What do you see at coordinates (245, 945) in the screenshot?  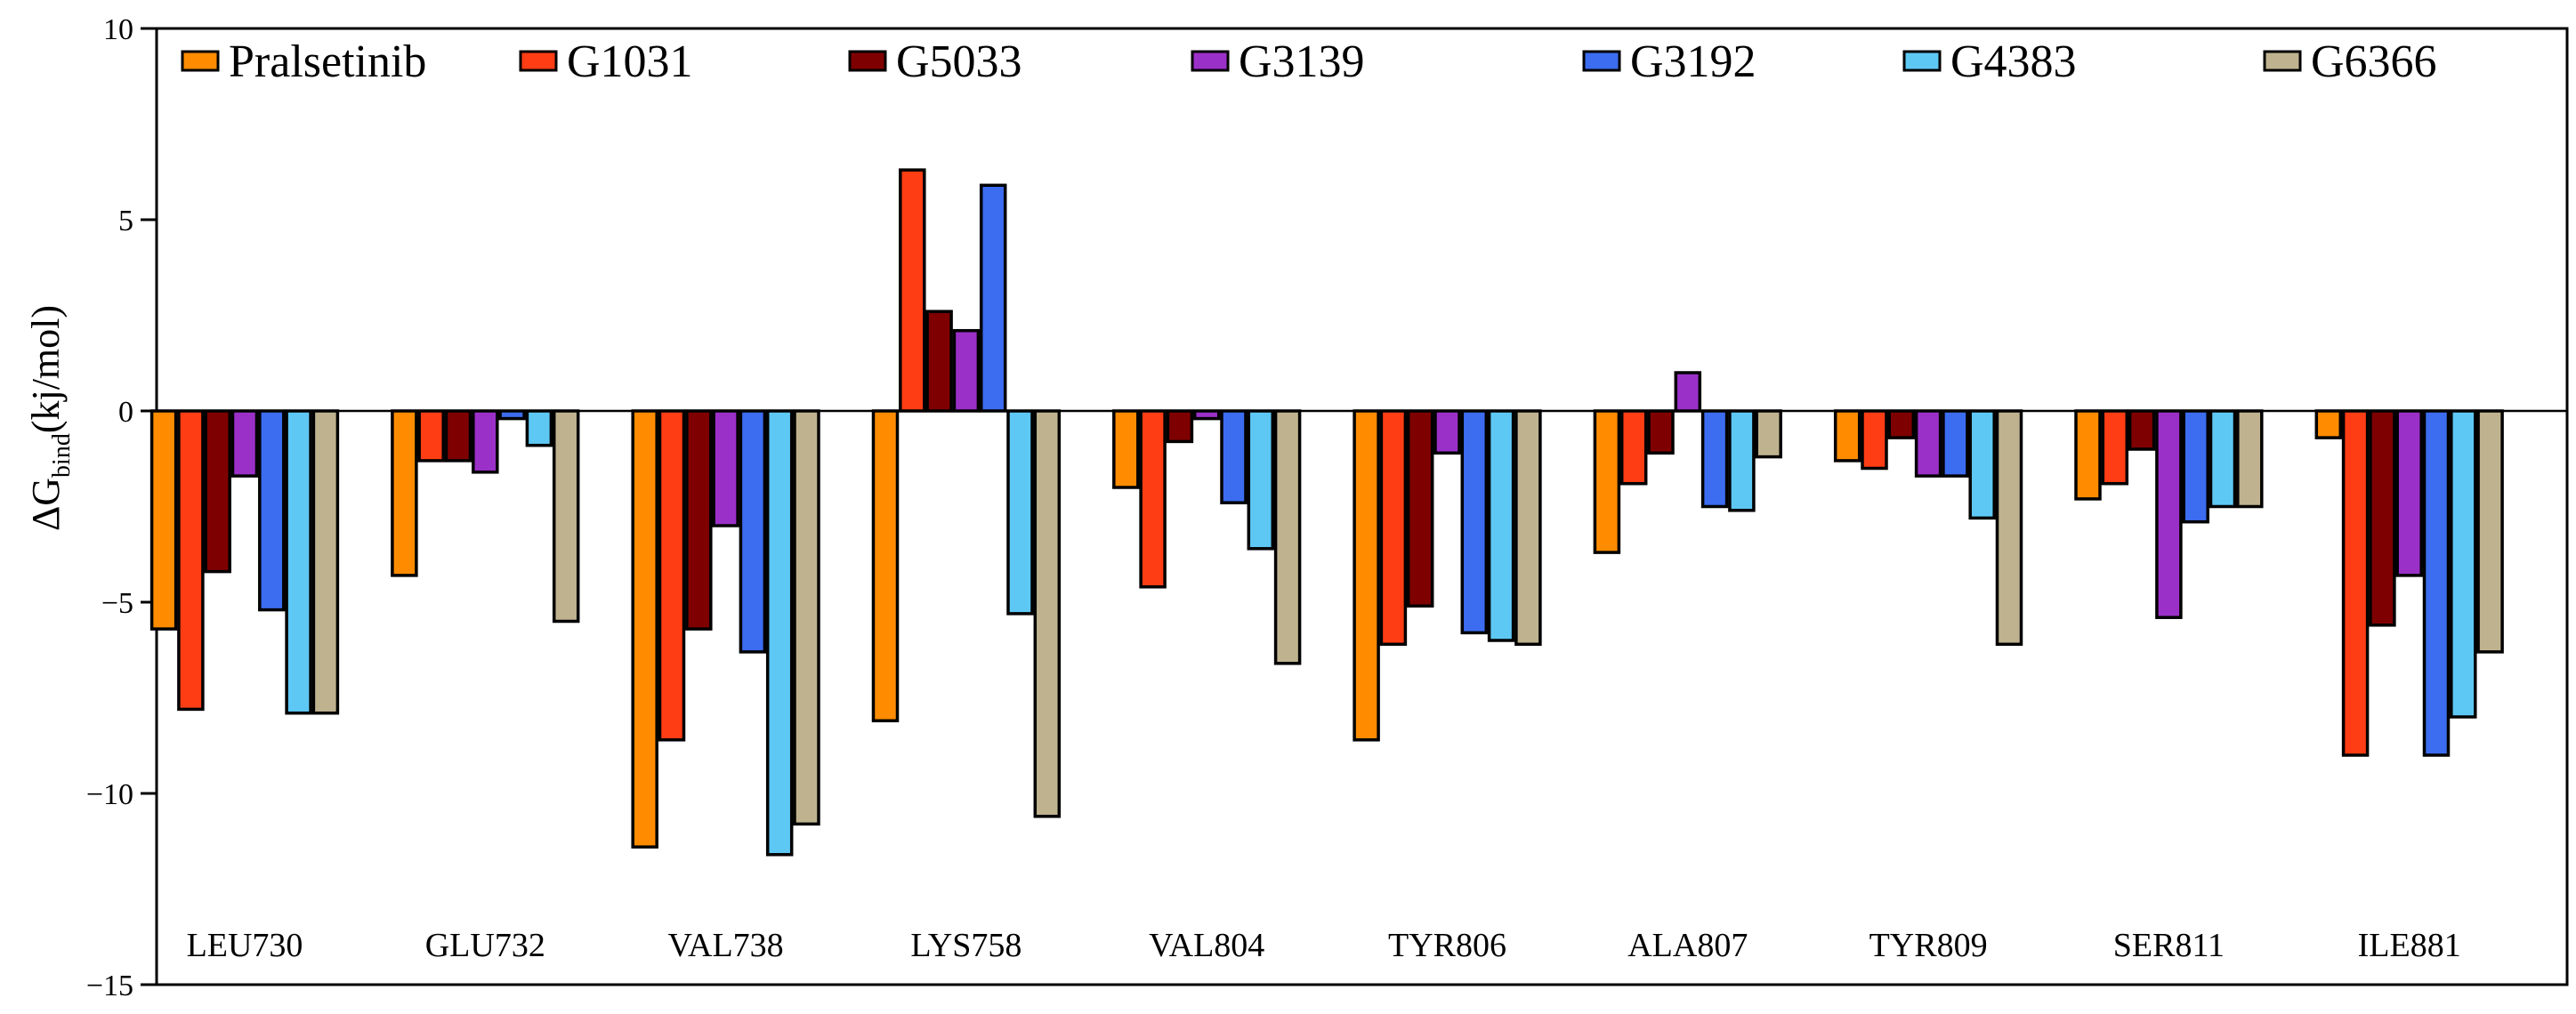 I see `category-label-leu730: LEU730` at bounding box center [245, 945].